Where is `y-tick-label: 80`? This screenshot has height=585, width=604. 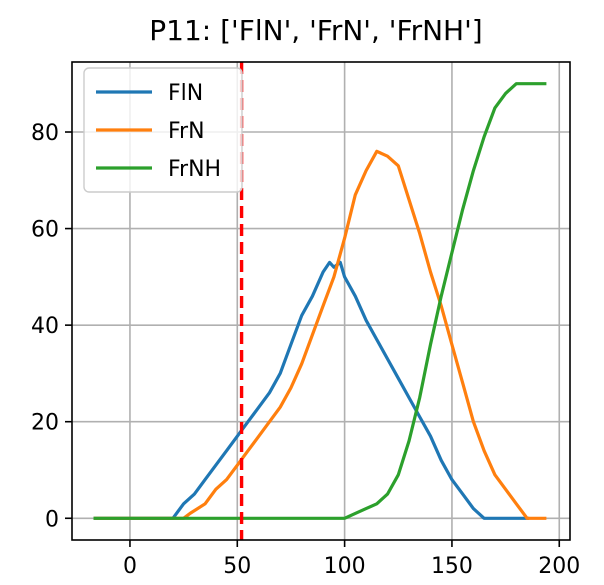
y-tick-label: 80 is located at coordinates (45, 133).